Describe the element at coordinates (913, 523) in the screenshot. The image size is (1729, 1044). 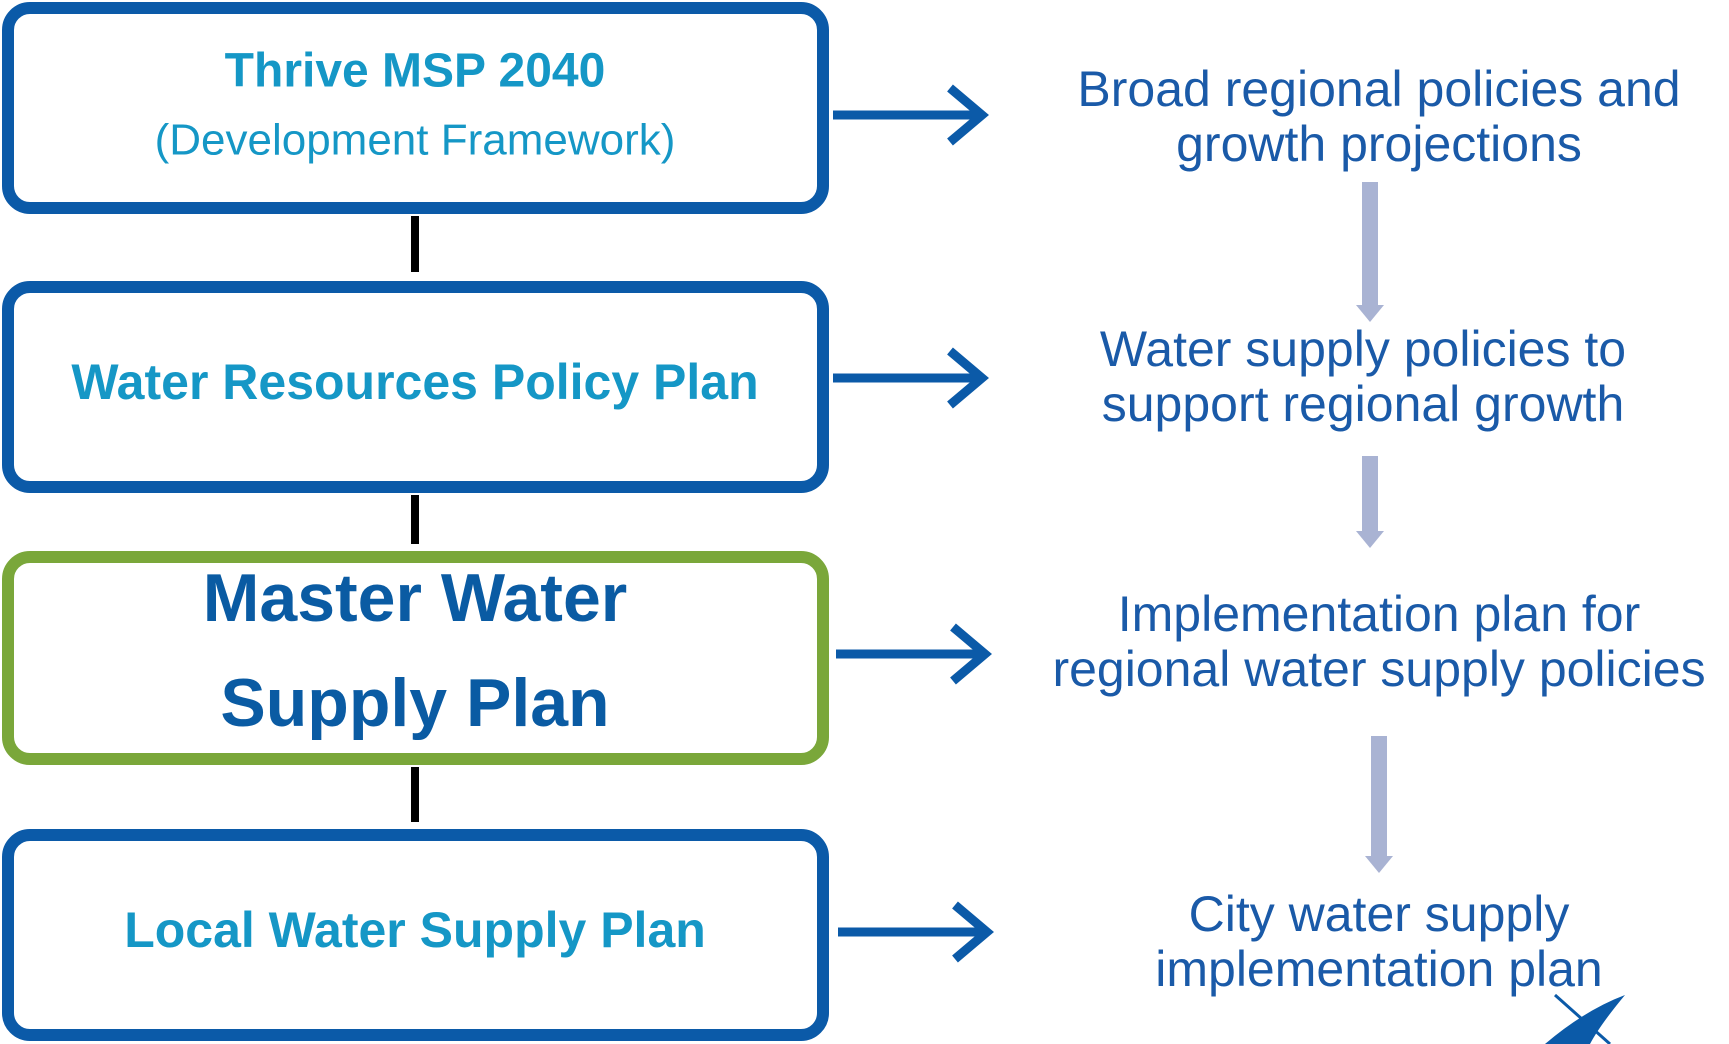
I see `right-arrows` at that location.